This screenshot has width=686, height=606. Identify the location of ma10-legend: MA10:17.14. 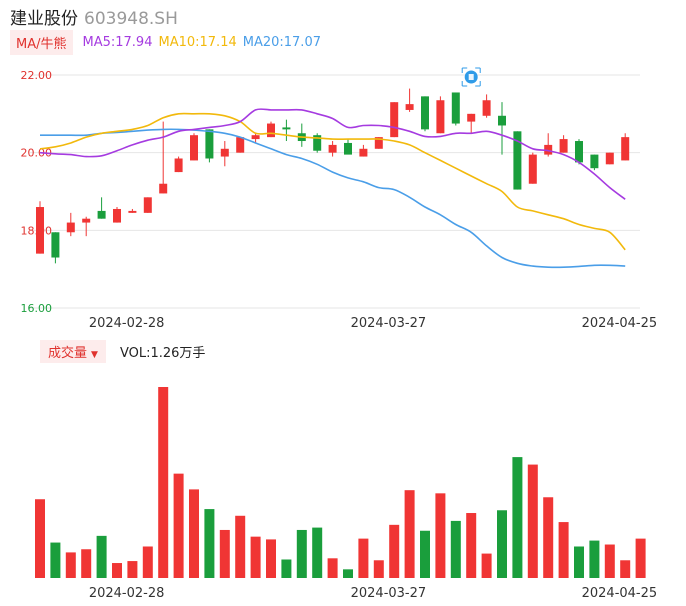
(197, 42).